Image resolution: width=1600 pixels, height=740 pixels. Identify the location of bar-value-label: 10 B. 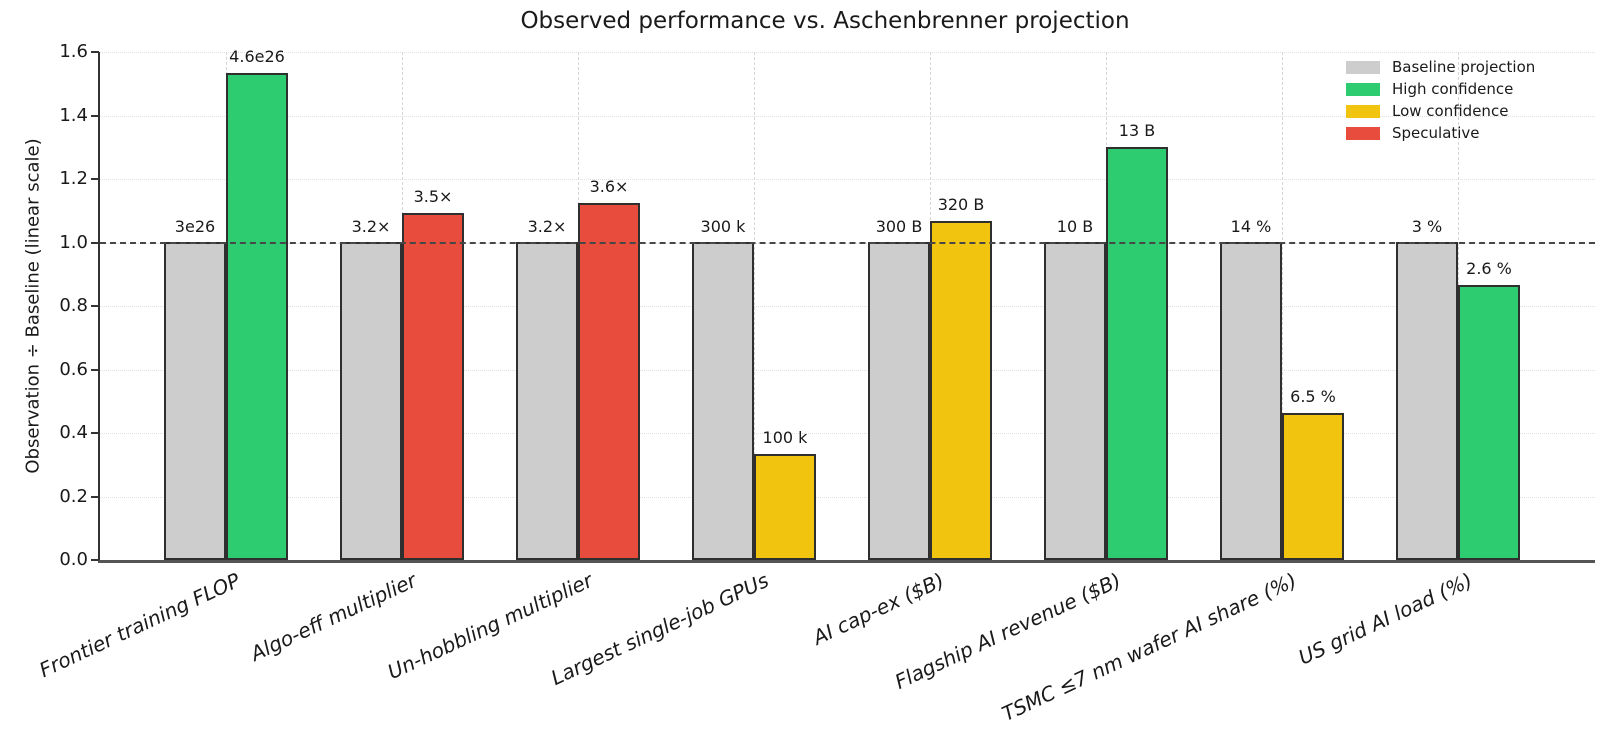
(1075, 226).